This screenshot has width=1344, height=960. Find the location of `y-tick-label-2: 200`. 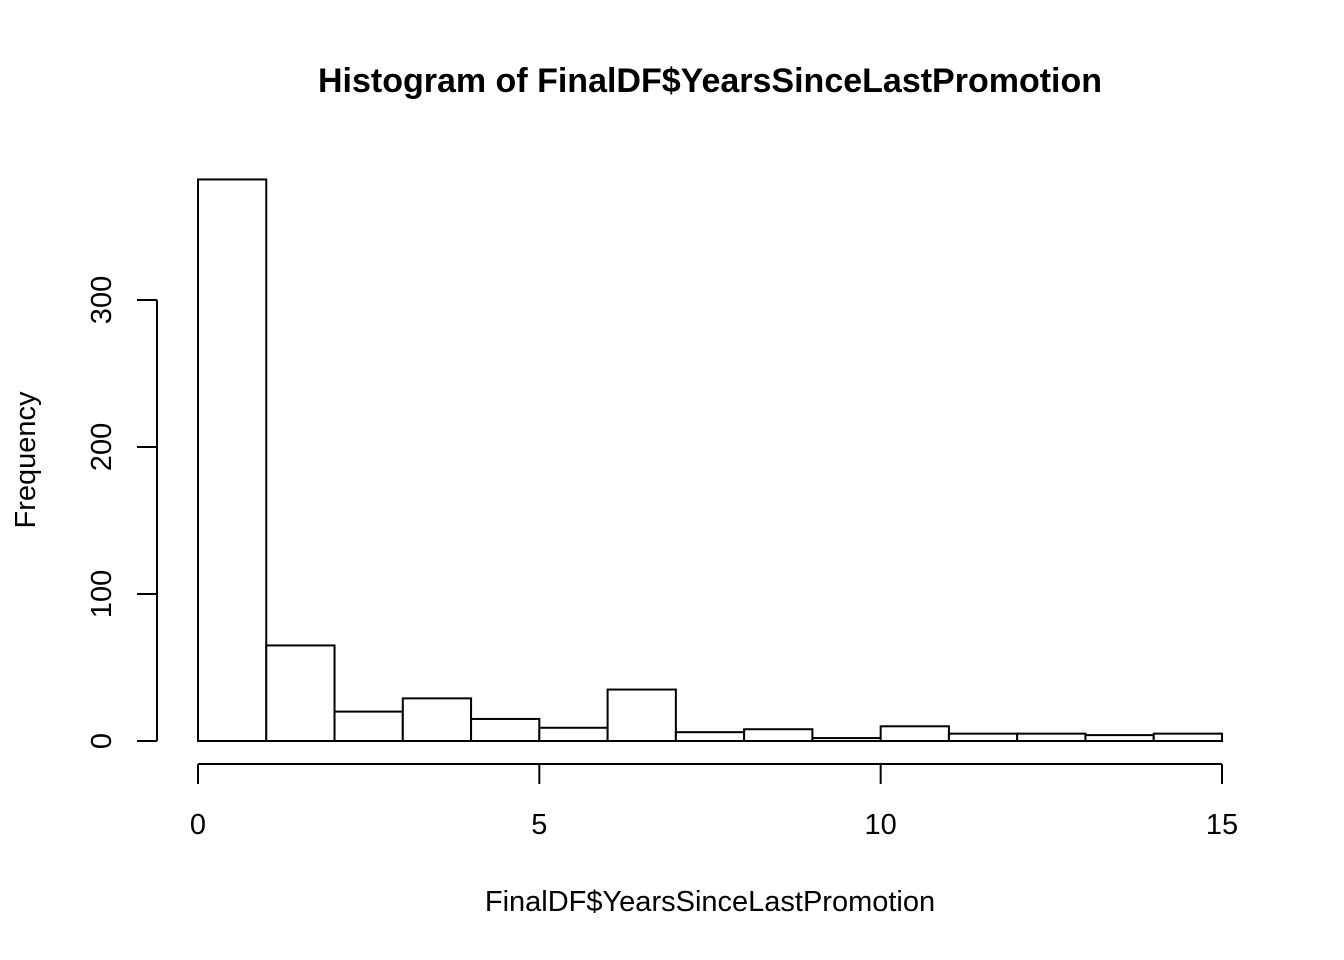

y-tick-label-2: 200 is located at coordinates (102, 447).